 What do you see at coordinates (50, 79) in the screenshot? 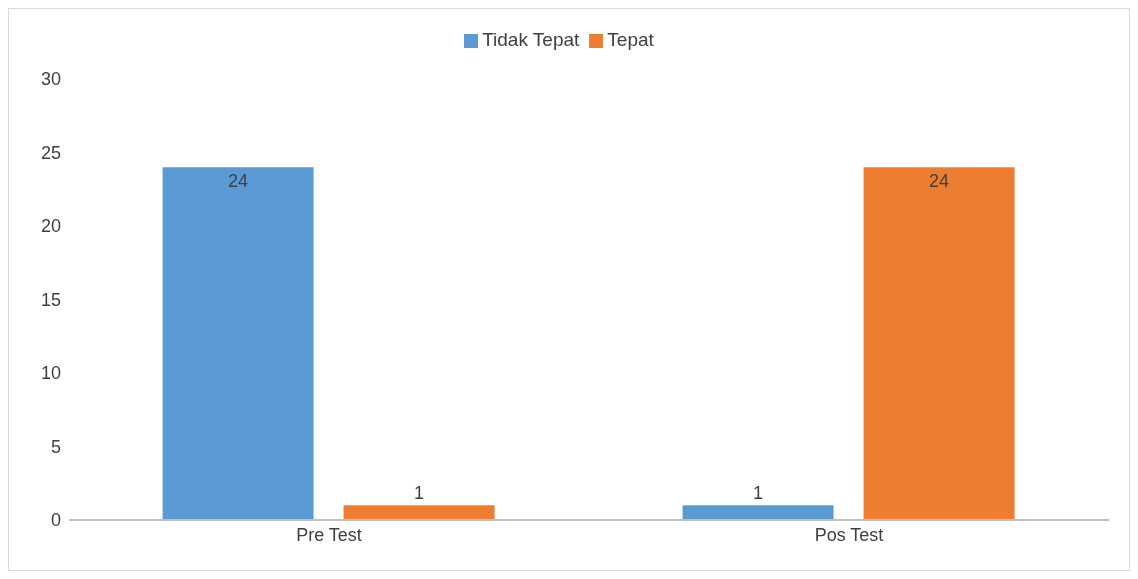
I see `y-tick-label: 30` at bounding box center [50, 79].